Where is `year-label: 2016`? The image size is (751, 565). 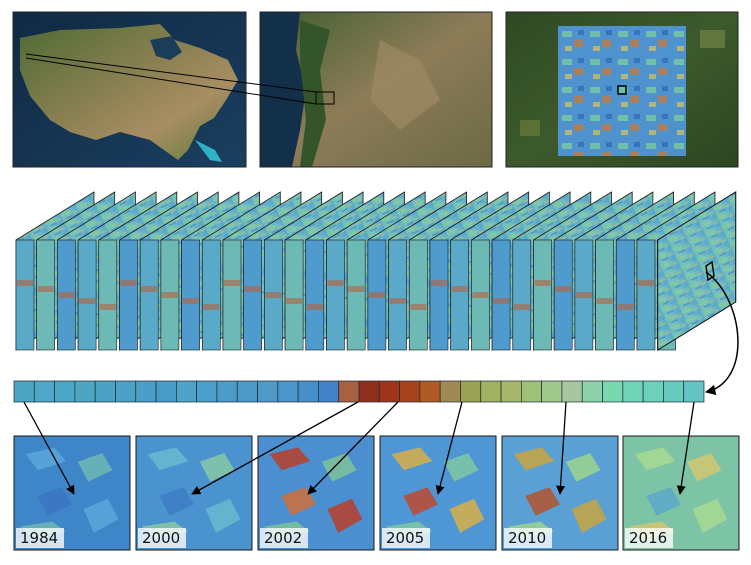 year-label: 2016 is located at coordinates (648, 538).